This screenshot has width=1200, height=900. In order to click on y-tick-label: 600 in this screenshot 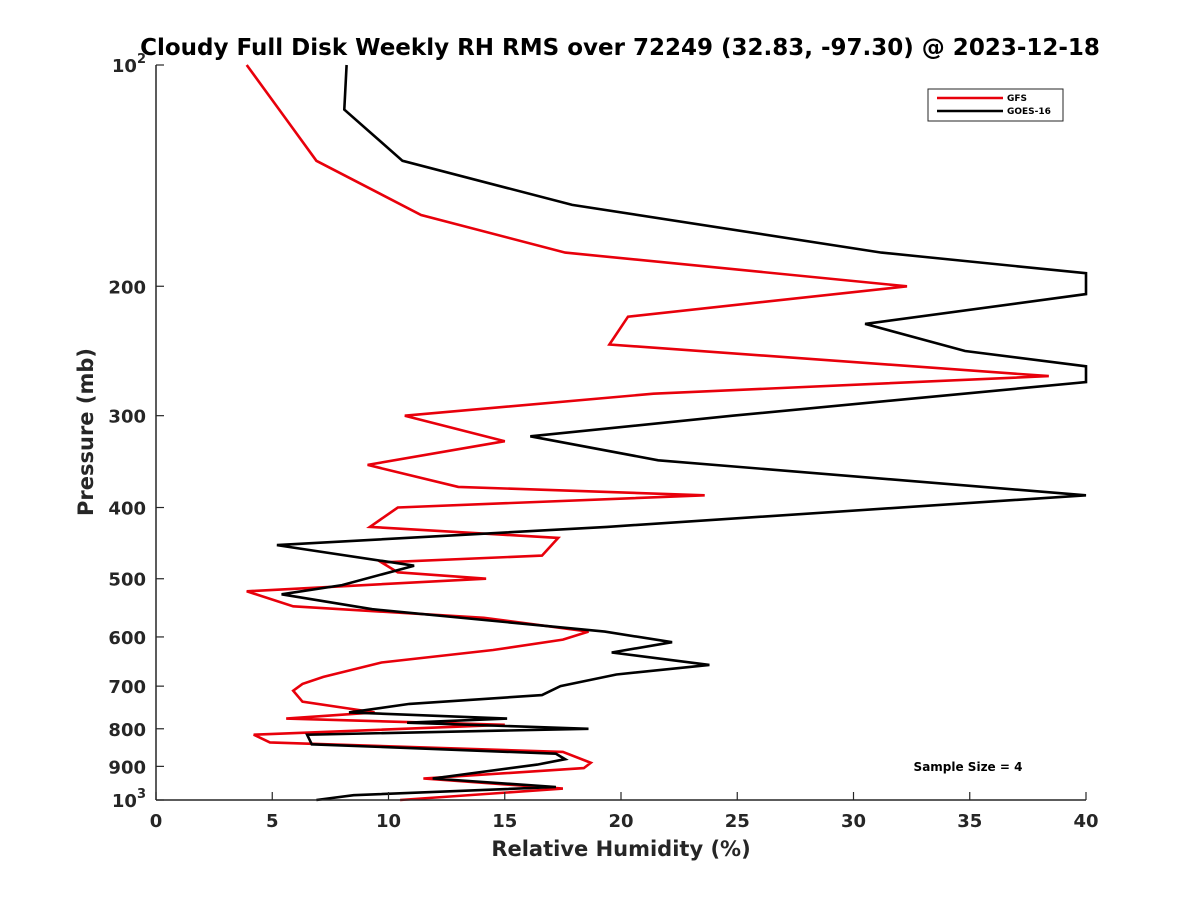, I will do `click(127, 638)`.